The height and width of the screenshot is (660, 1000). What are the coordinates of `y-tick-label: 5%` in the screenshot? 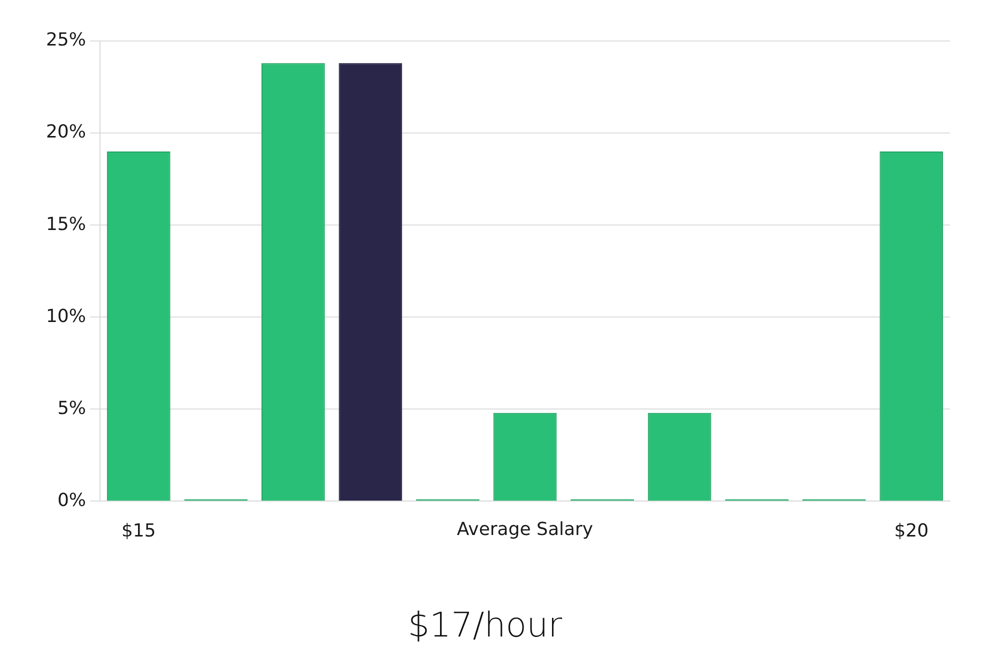 It's located at (71, 408).